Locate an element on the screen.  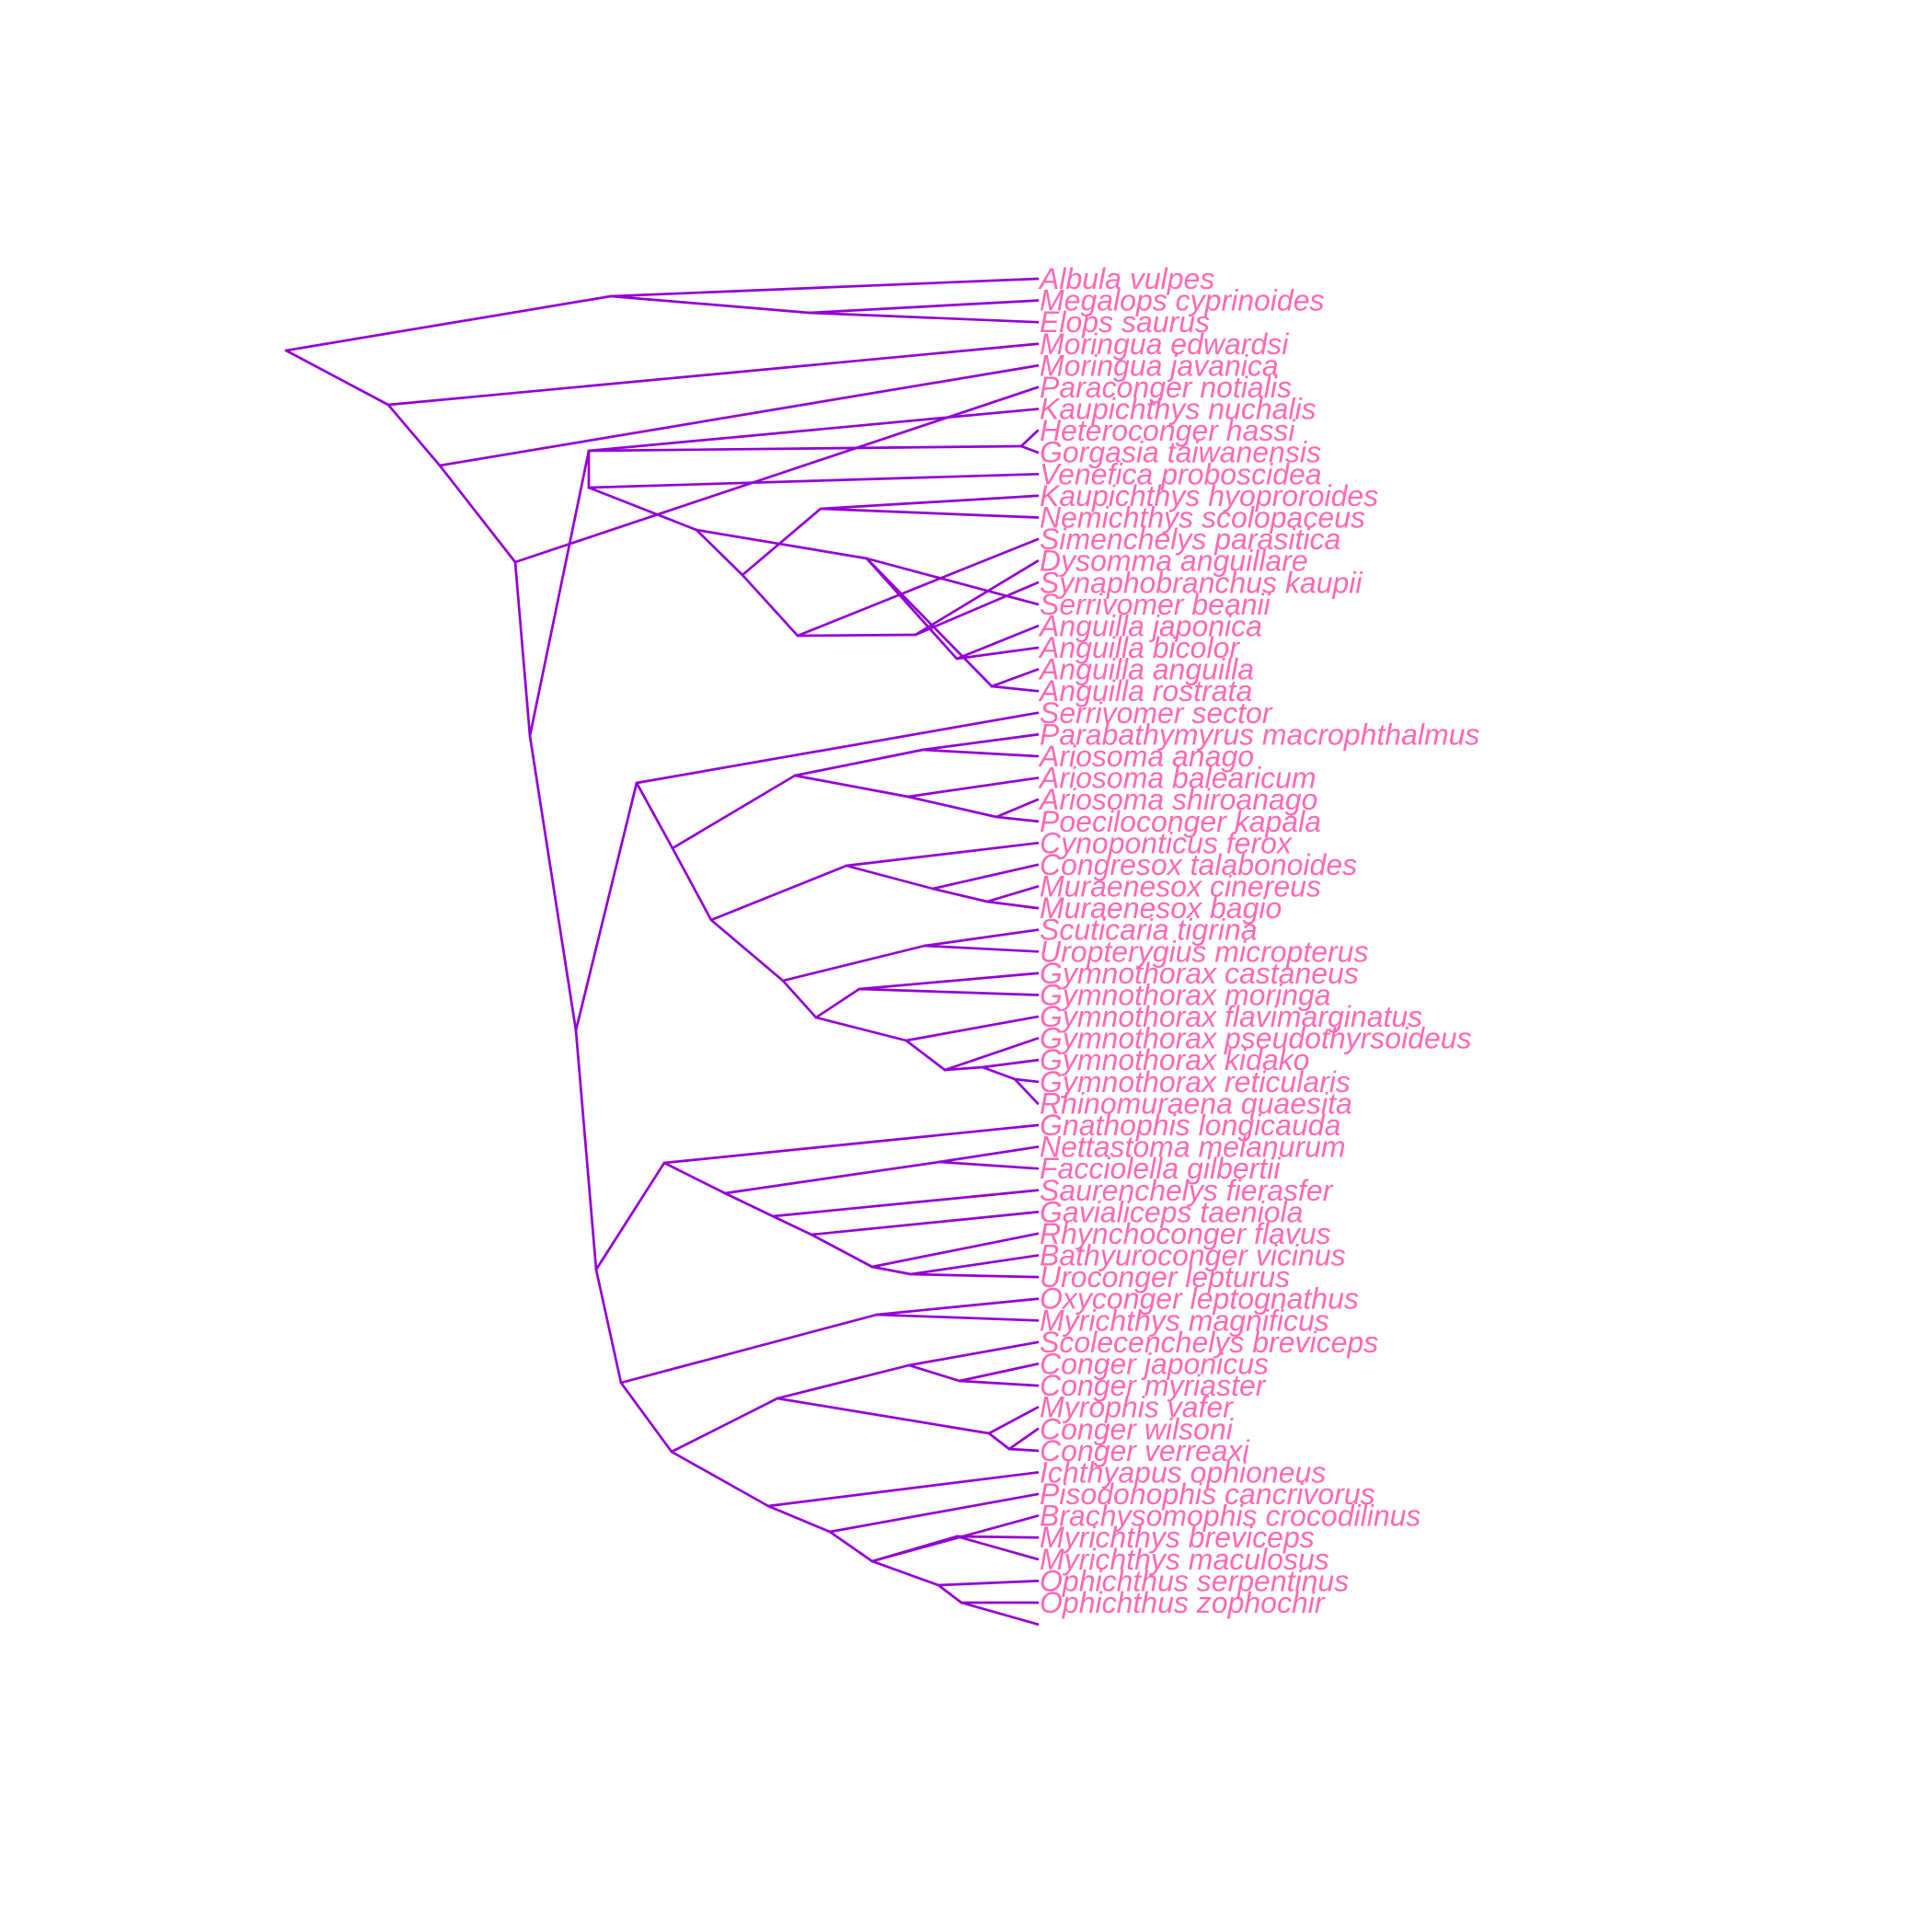
branch-kaupichthys-nuchalis is located at coordinates (813, 430).